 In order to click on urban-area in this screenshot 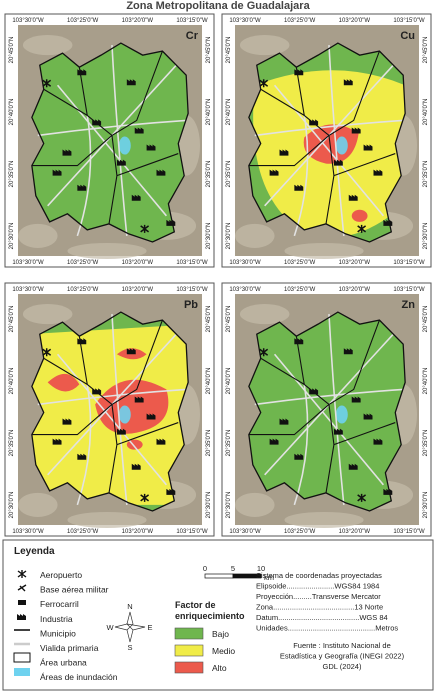, I will do `click(110, 142)`.